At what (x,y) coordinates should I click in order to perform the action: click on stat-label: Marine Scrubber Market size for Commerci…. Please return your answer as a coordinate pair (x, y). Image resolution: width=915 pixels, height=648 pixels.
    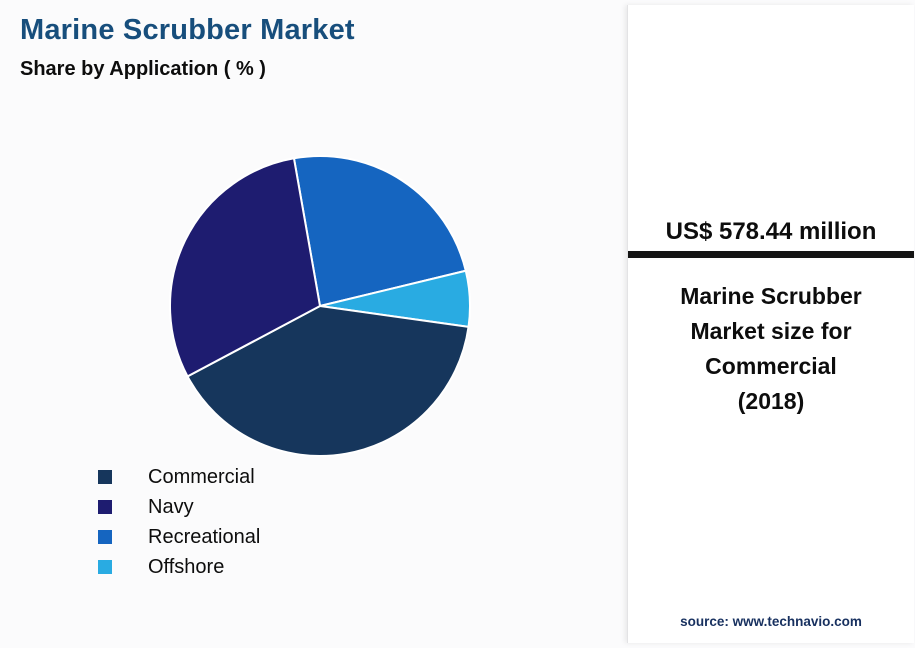
    Looking at the image, I should click on (771, 348).